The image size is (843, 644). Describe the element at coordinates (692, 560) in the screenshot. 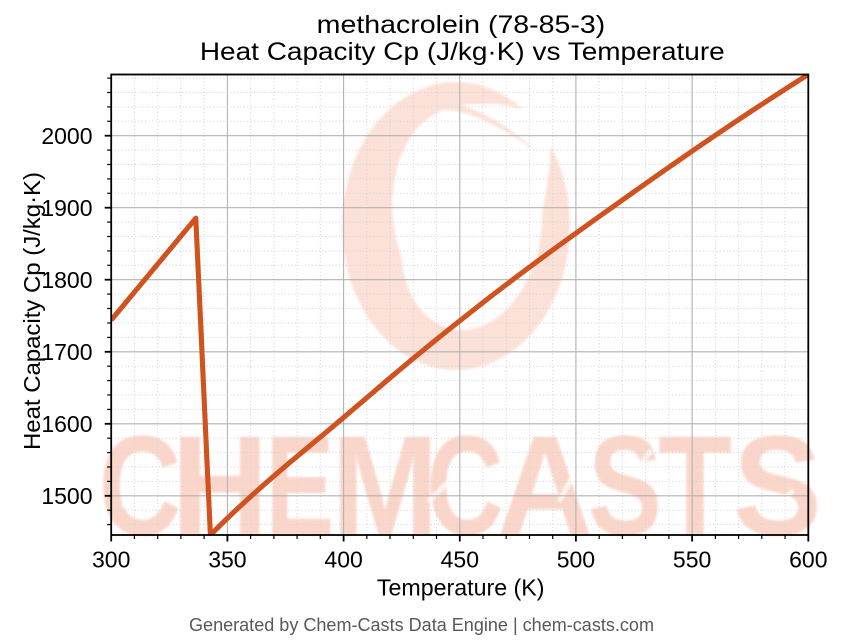

I see `svg-text: 550` at that location.